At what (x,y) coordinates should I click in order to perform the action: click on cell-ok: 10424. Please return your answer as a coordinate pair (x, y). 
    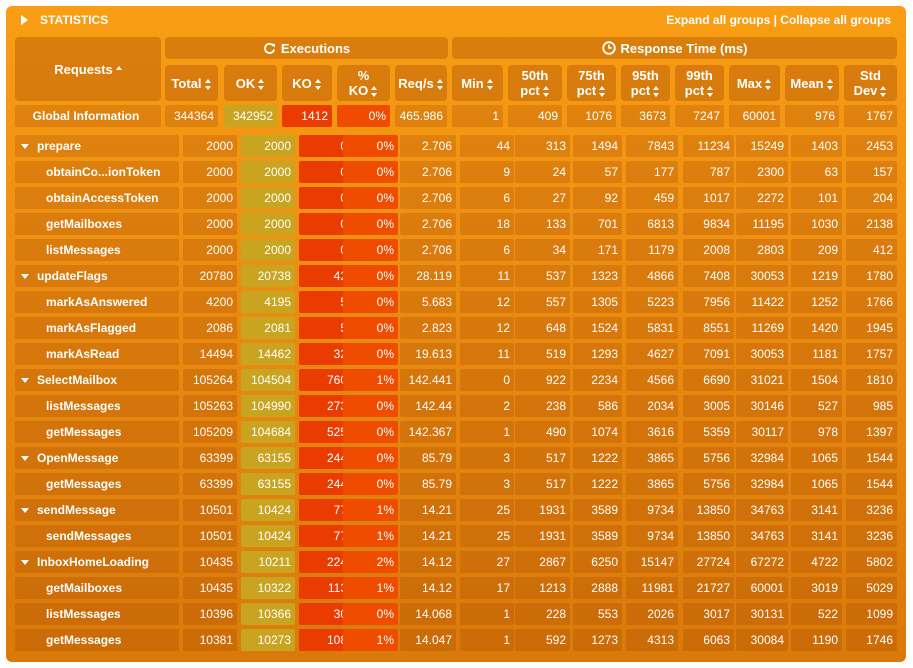
    Looking at the image, I should click on (268, 510).